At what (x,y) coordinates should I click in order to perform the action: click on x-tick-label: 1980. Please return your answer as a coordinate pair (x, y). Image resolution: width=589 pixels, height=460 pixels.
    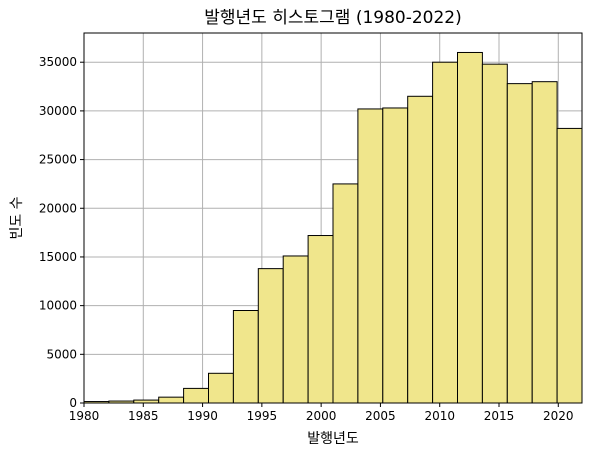
    Looking at the image, I should click on (84, 416).